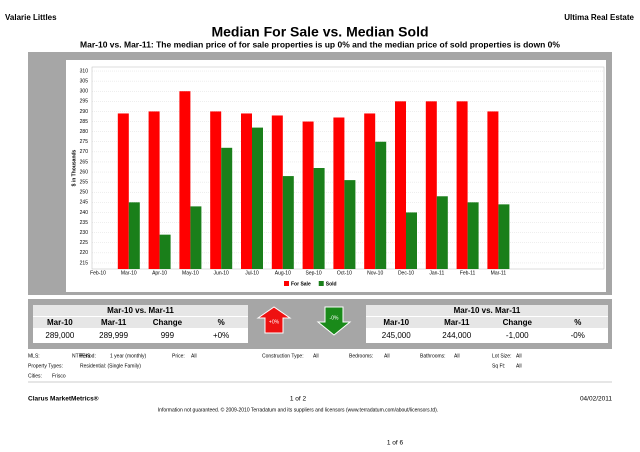 The width and height of the screenshot is (640, 452). What do you see at coordinates (128, 356) in the screenshot?
I see `criteria-value: 1 year (monthly)` at bounding box center [128, 356].